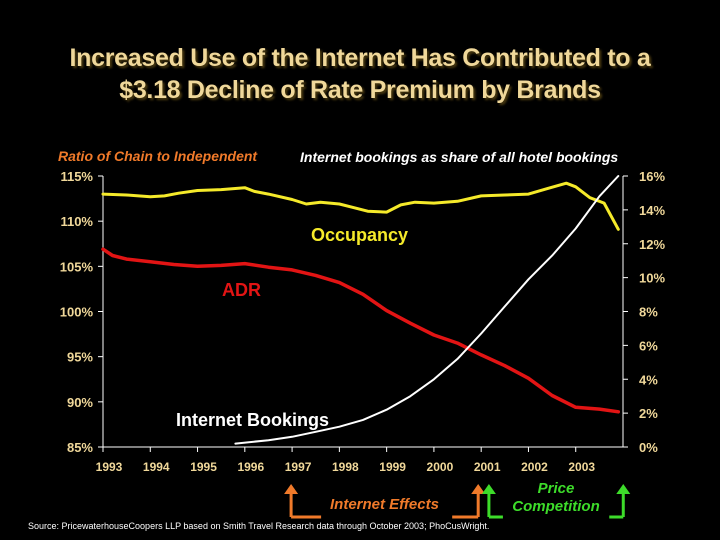 This screenshot has width=720, height=540. Describe the element at coordinates (345, 467) in the screenshot. I see `x-tick-label: 1998` at that location.